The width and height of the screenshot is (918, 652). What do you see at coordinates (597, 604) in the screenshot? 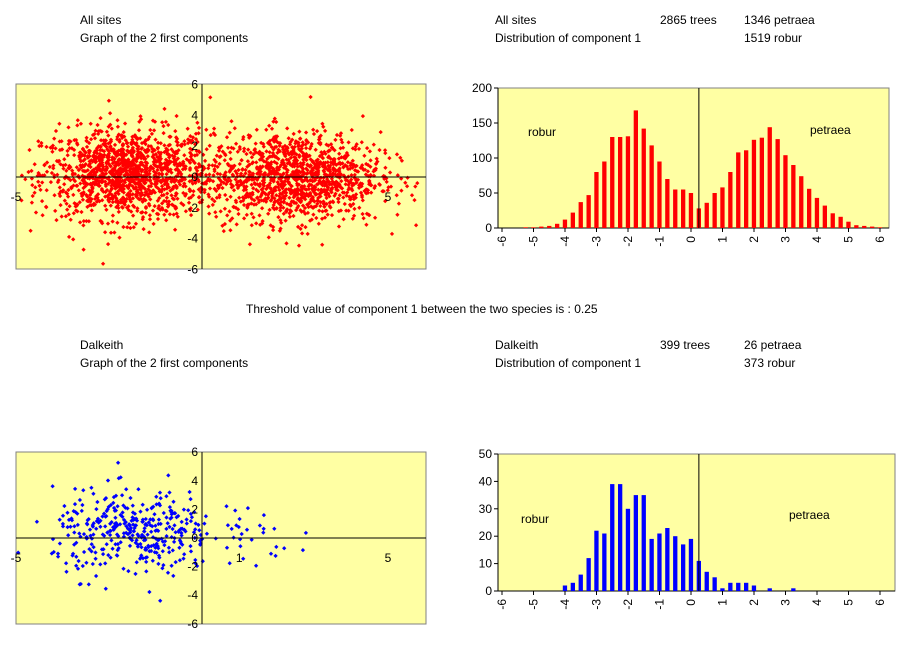
I see `bar-x-tick-label: -3` at bounding box center [597, 604].